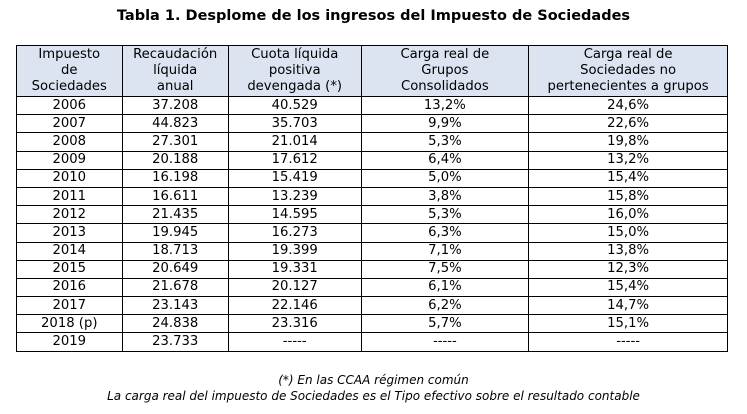 This screenshot has width=747, height=414. I want to click on table-cell: 40.529, so click(294, 105).